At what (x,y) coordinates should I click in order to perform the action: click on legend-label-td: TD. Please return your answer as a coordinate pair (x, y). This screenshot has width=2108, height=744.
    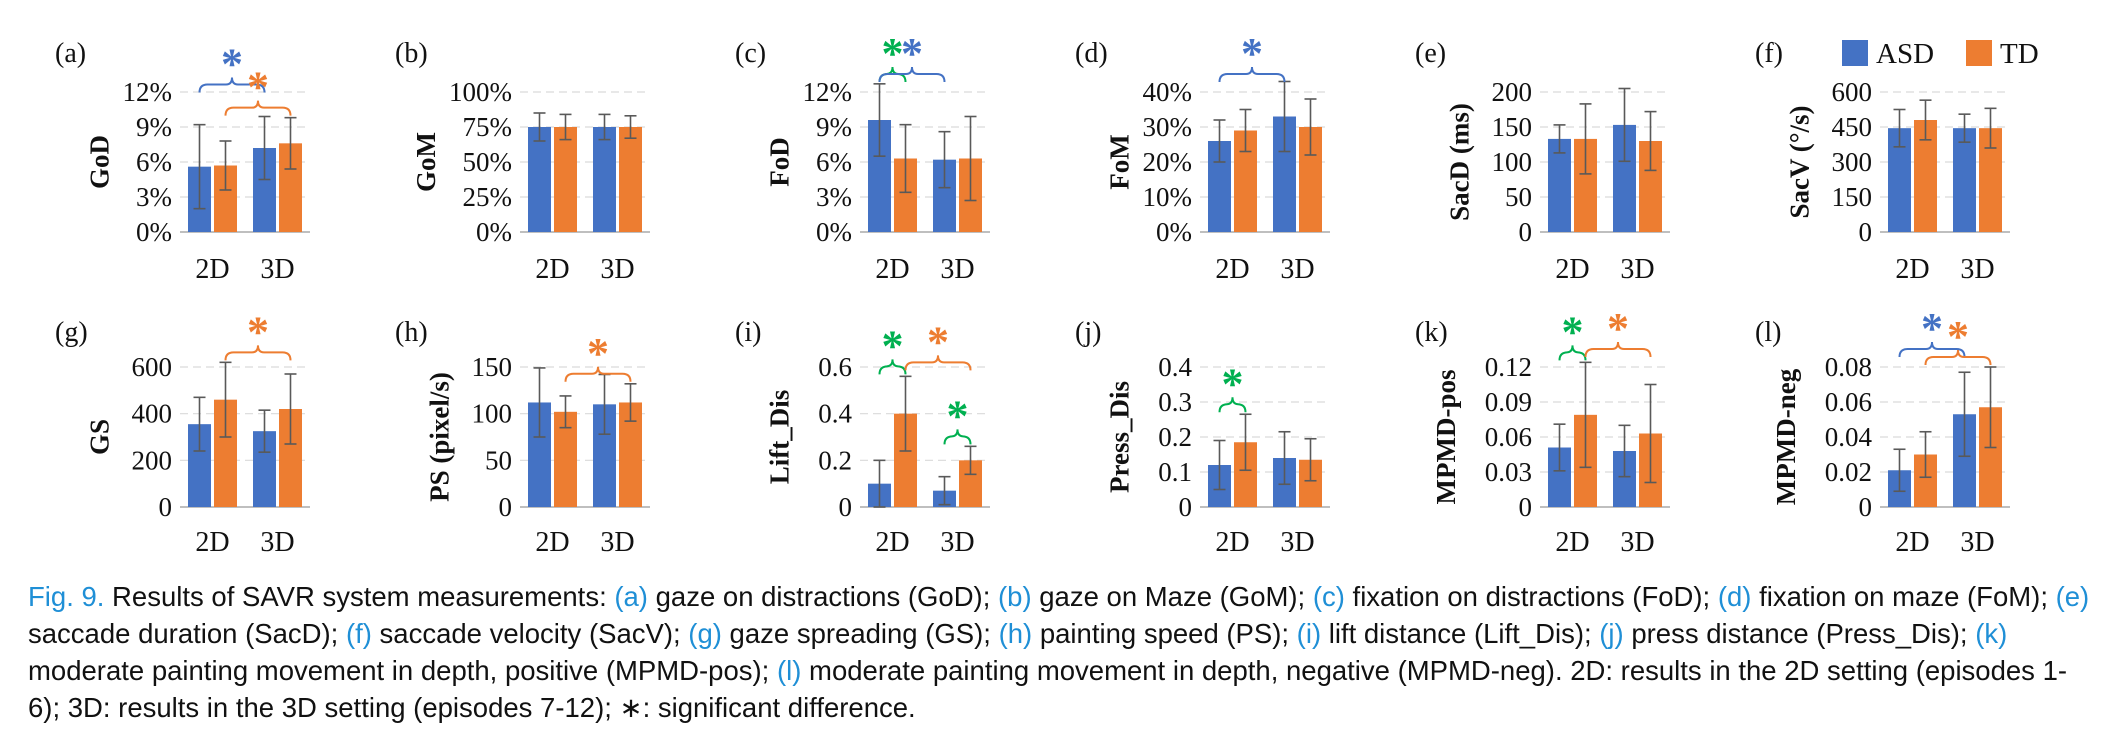
    Looking at the image, I should click on (2019, 54).